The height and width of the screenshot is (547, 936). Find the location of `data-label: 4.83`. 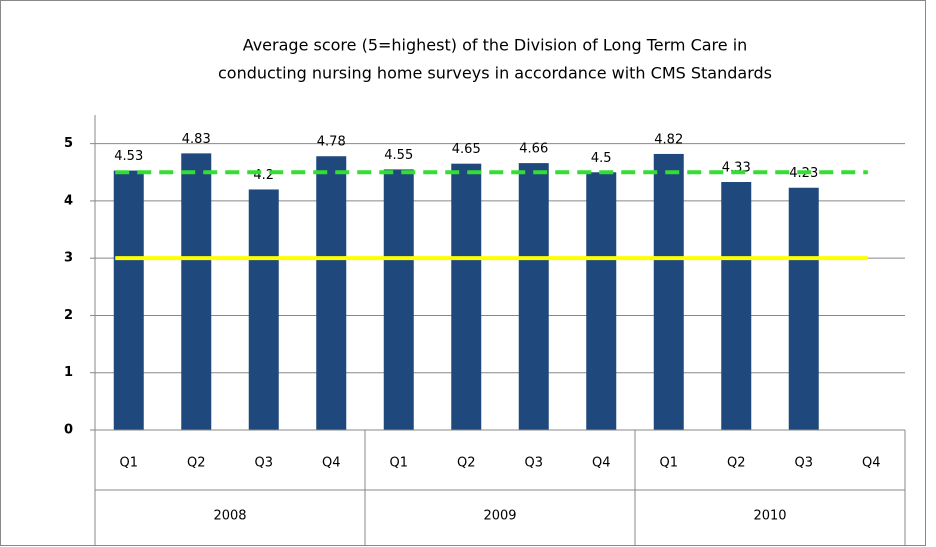

data-label: 4.83 is located at coordinates (196, 139).